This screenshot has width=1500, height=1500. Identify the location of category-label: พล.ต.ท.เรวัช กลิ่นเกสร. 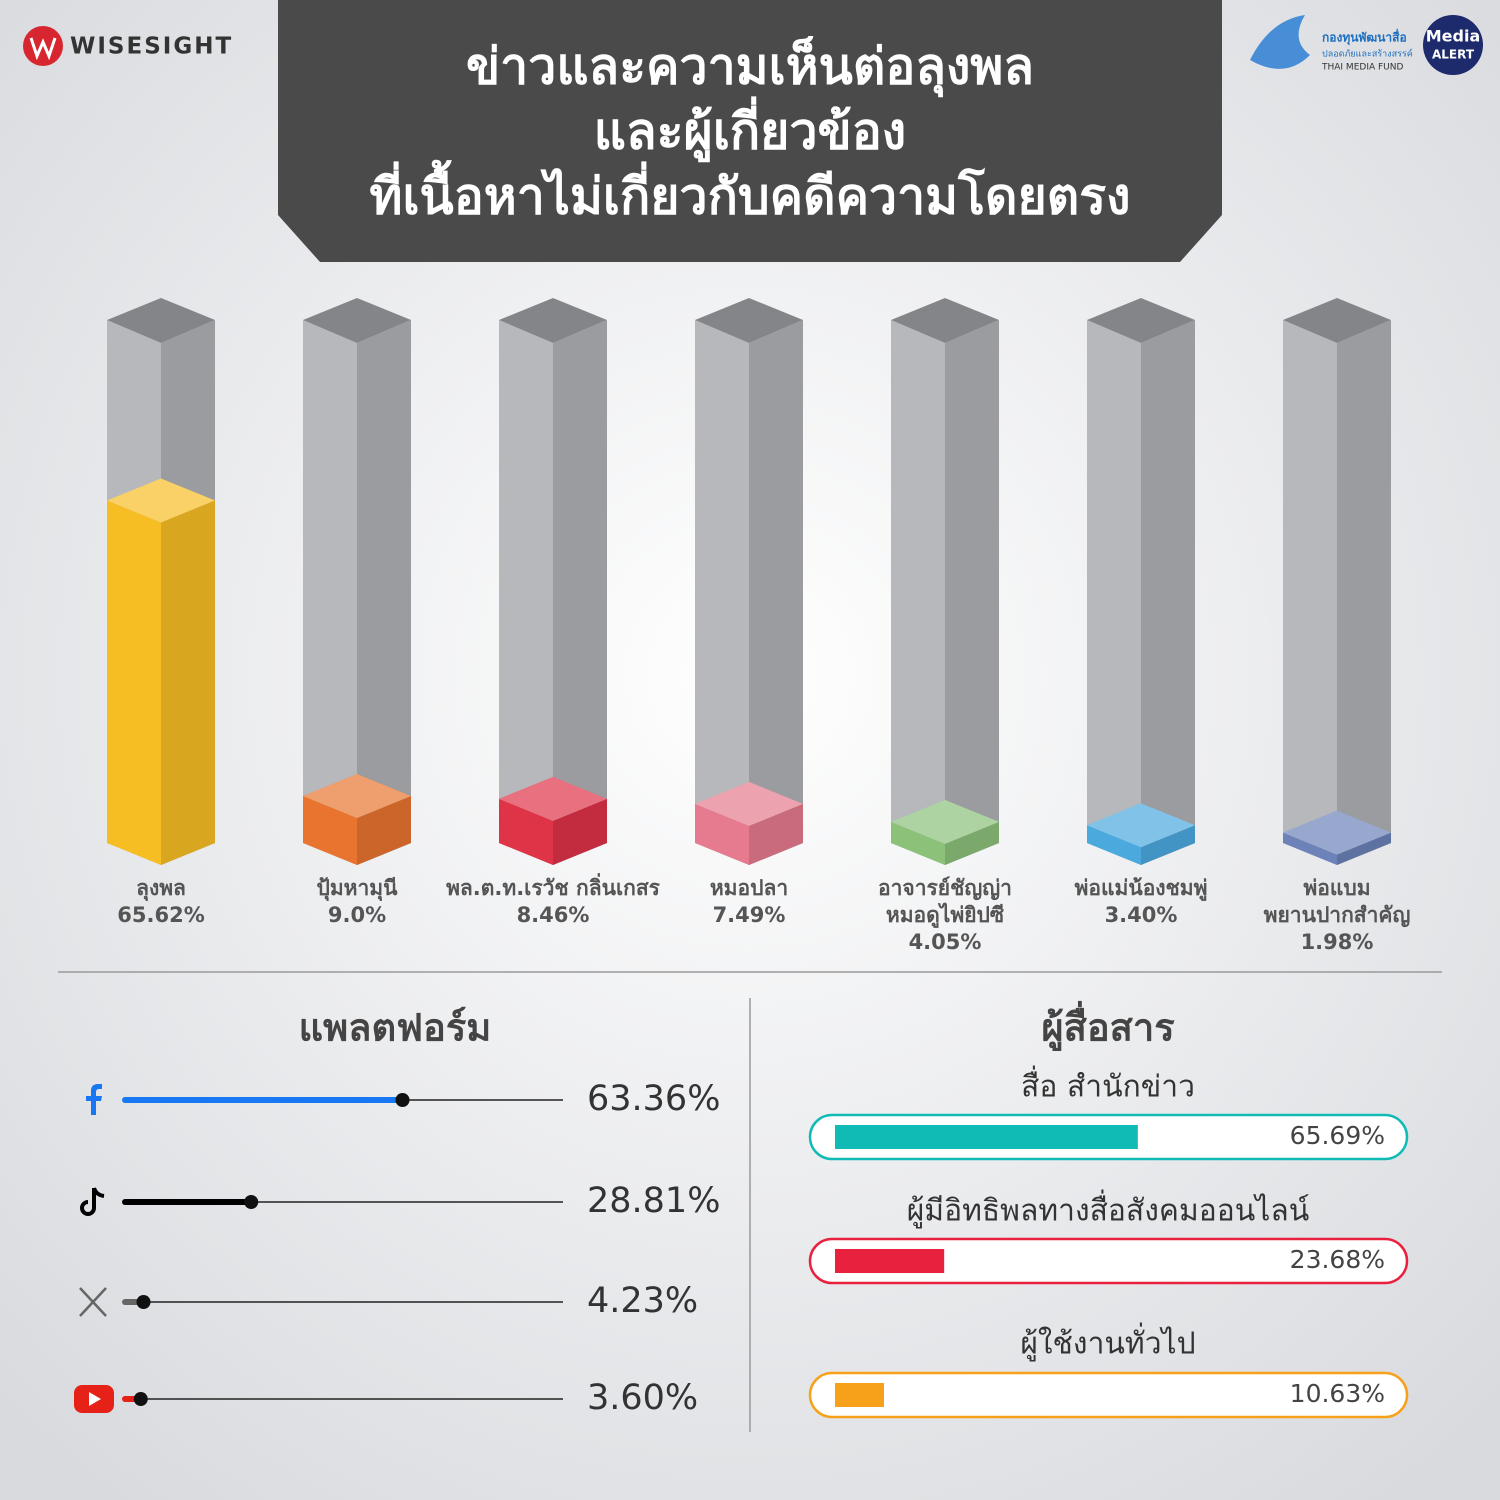
(553, 886).